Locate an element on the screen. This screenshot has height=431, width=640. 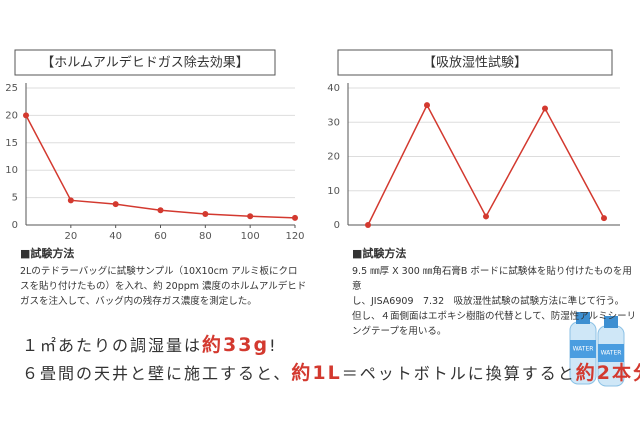
x-tick-label: 40 is located at coordinates (115, 236).